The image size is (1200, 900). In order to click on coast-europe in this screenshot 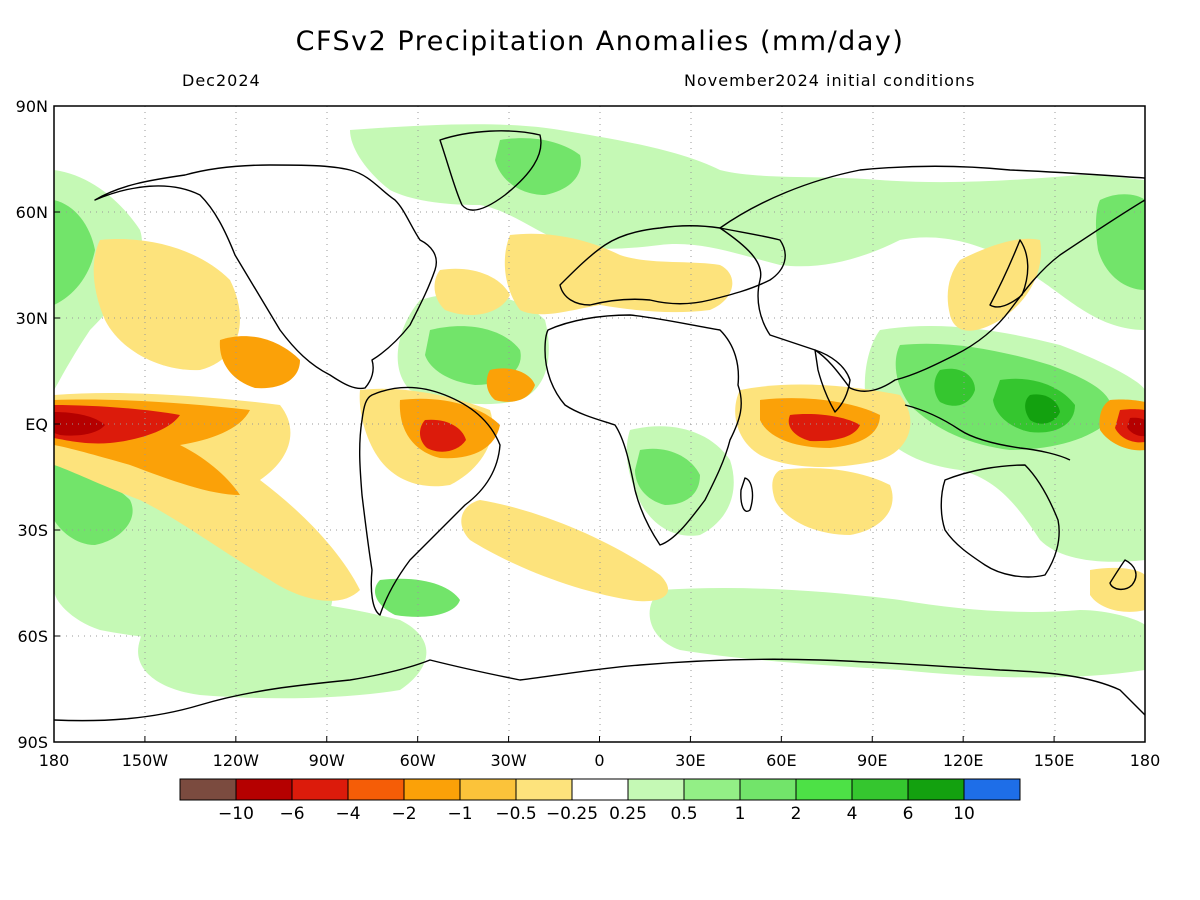, I will do `click(672, 265)`.